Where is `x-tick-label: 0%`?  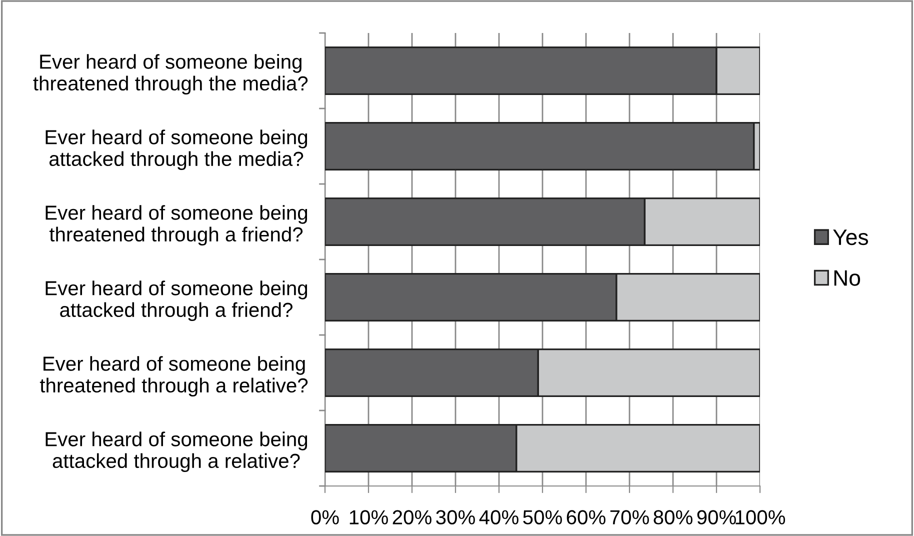 x-tick-label: 0% is located at coordinates (325, 517).